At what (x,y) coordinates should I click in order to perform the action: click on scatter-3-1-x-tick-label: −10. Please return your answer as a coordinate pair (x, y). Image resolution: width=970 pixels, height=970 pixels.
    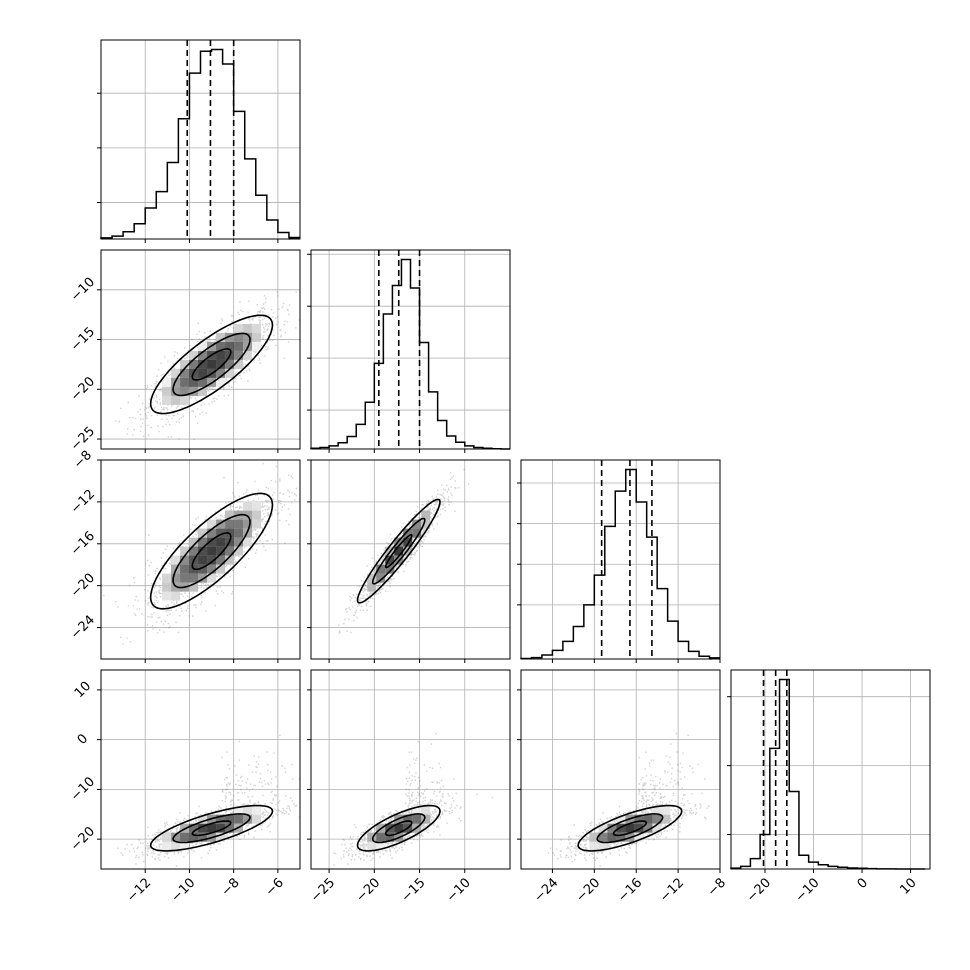
    Looking at the image, I should click on (459, 890).